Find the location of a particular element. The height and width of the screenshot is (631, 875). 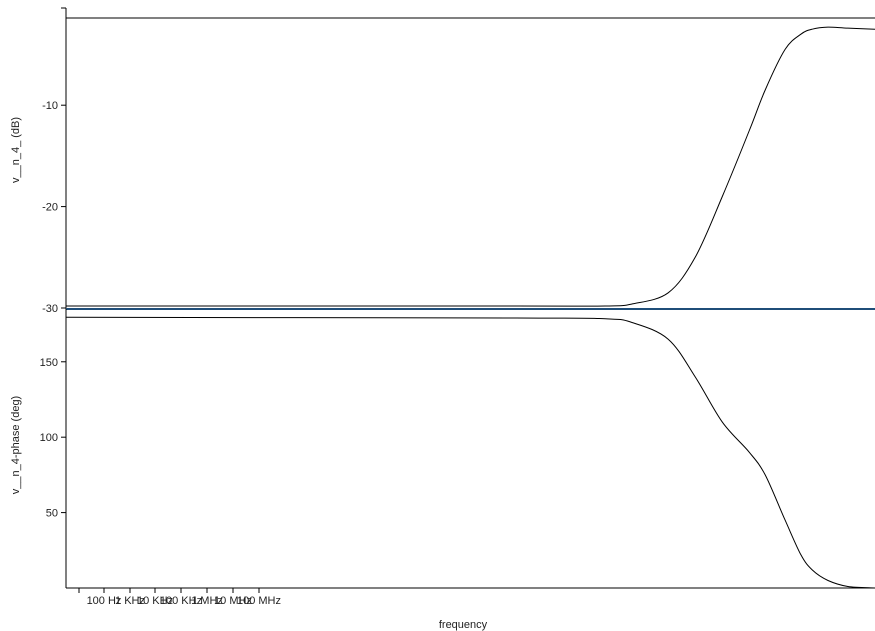

x-tick-label: 100 KHz is located at coordinates (181, 601).